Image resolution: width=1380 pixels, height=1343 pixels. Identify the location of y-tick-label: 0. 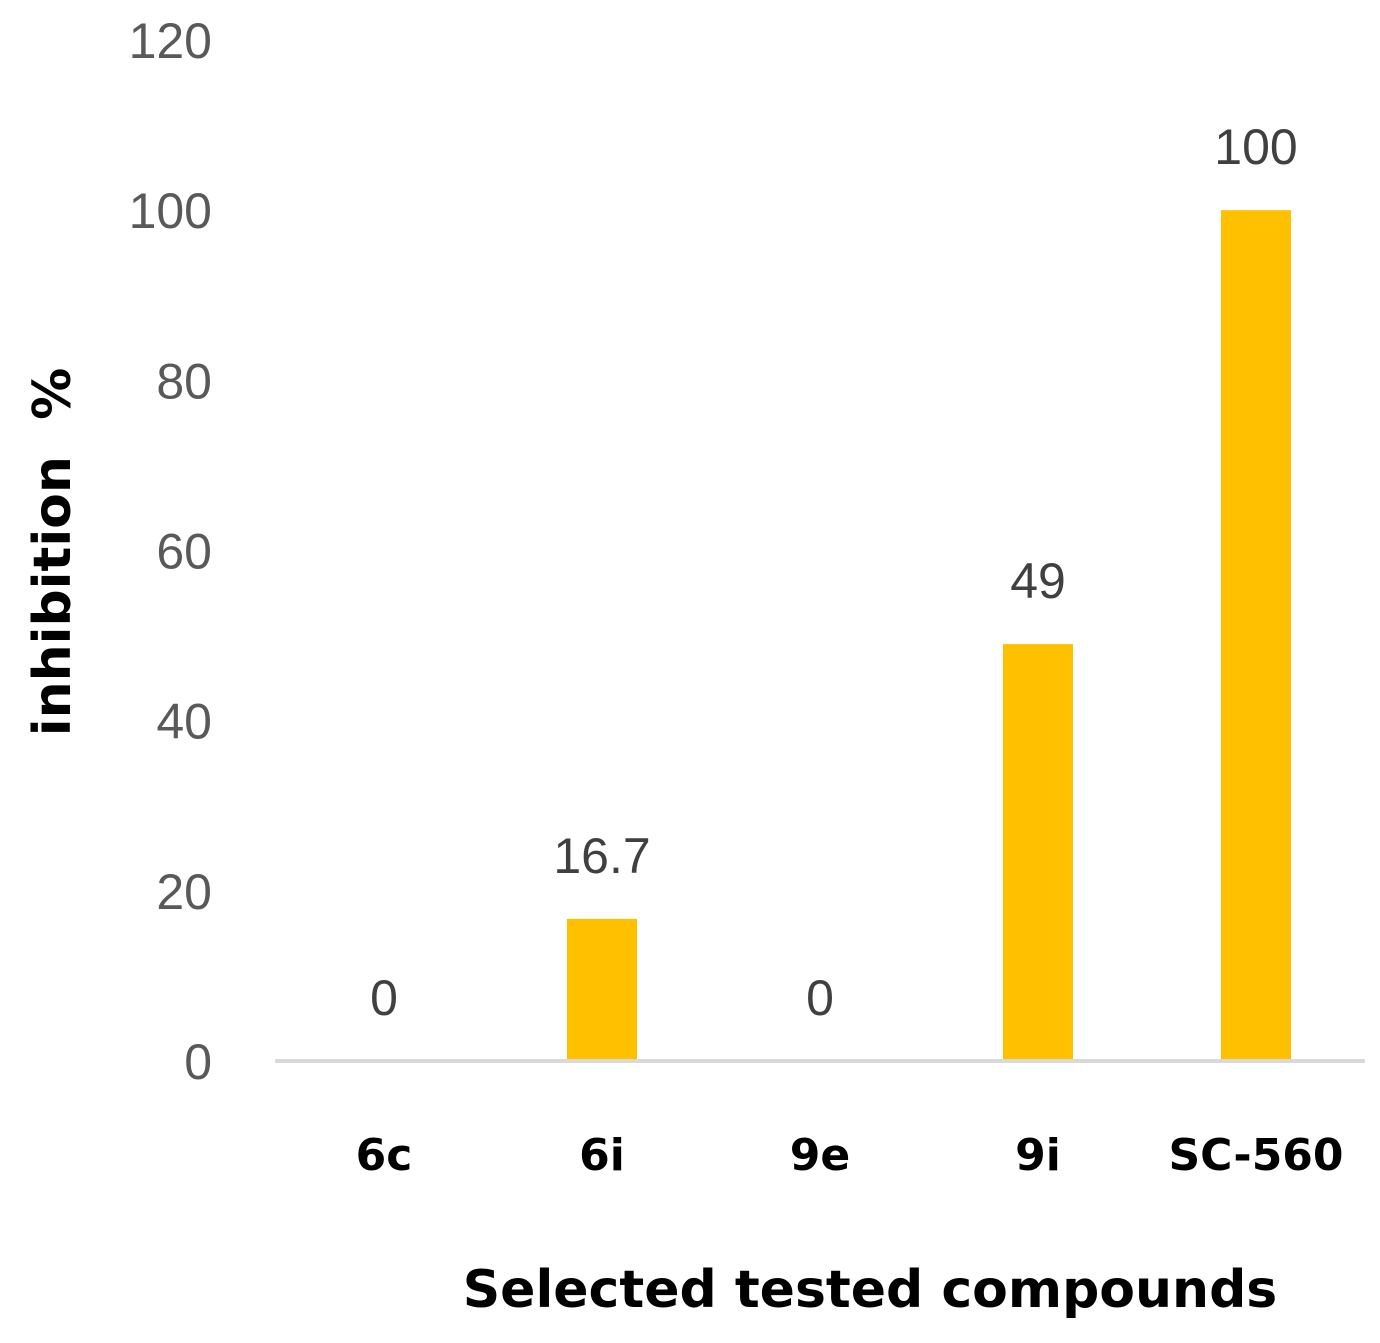
(198, 1062).